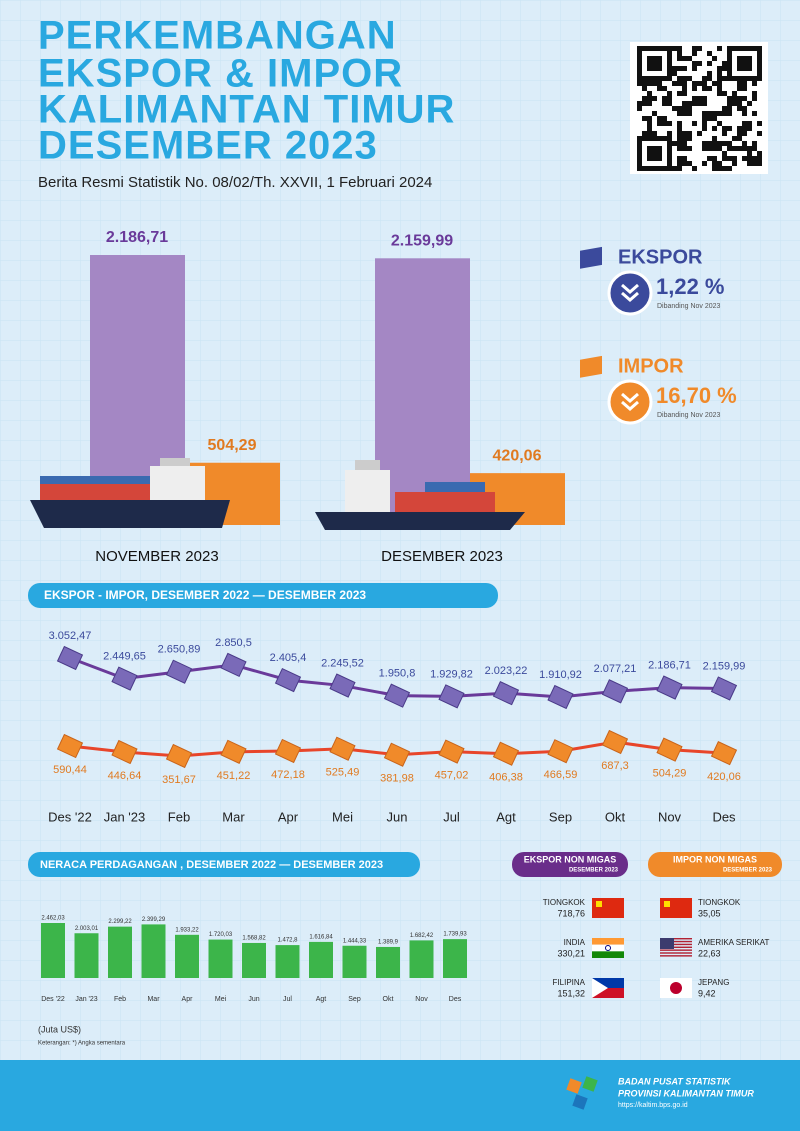  What do you see at coordinates (582, 1093) in the screenshot?
I see `logo` at bounding box center [582, 1093].